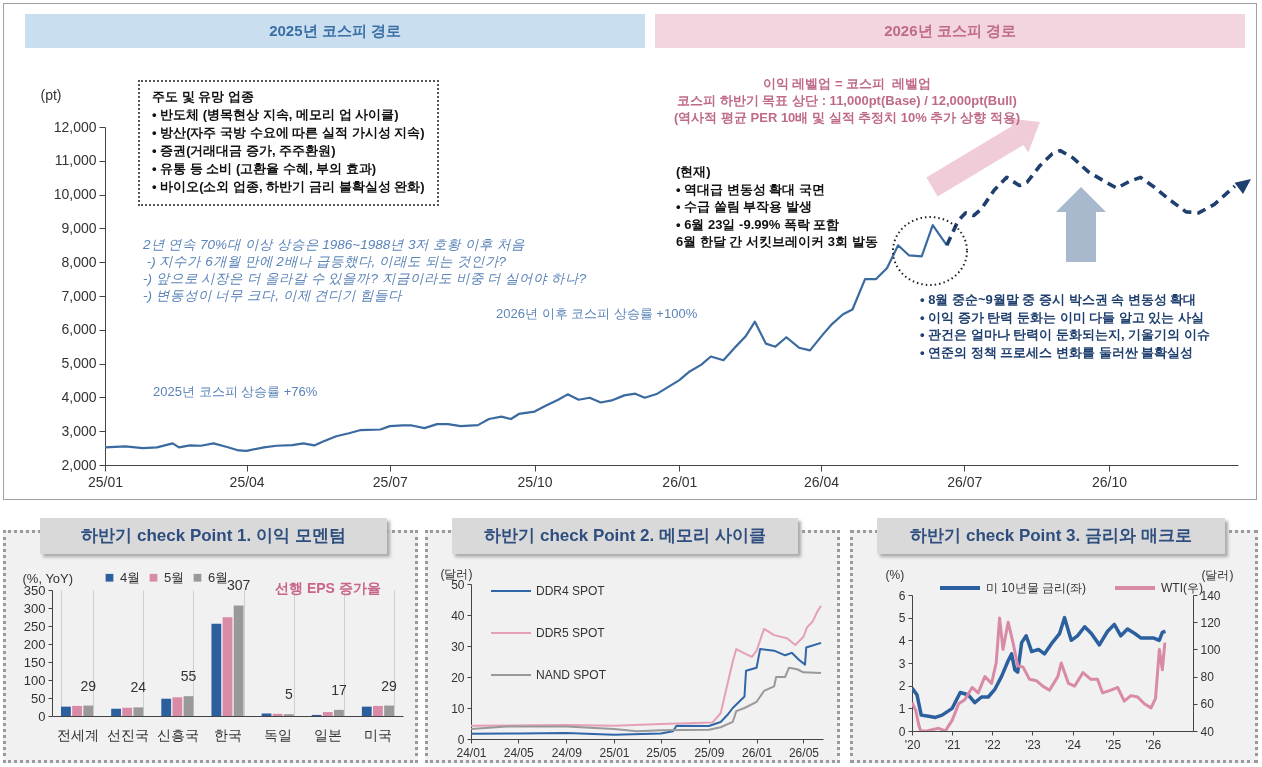  I want to click on x-tick-label: 선진국, so click(127, 734).